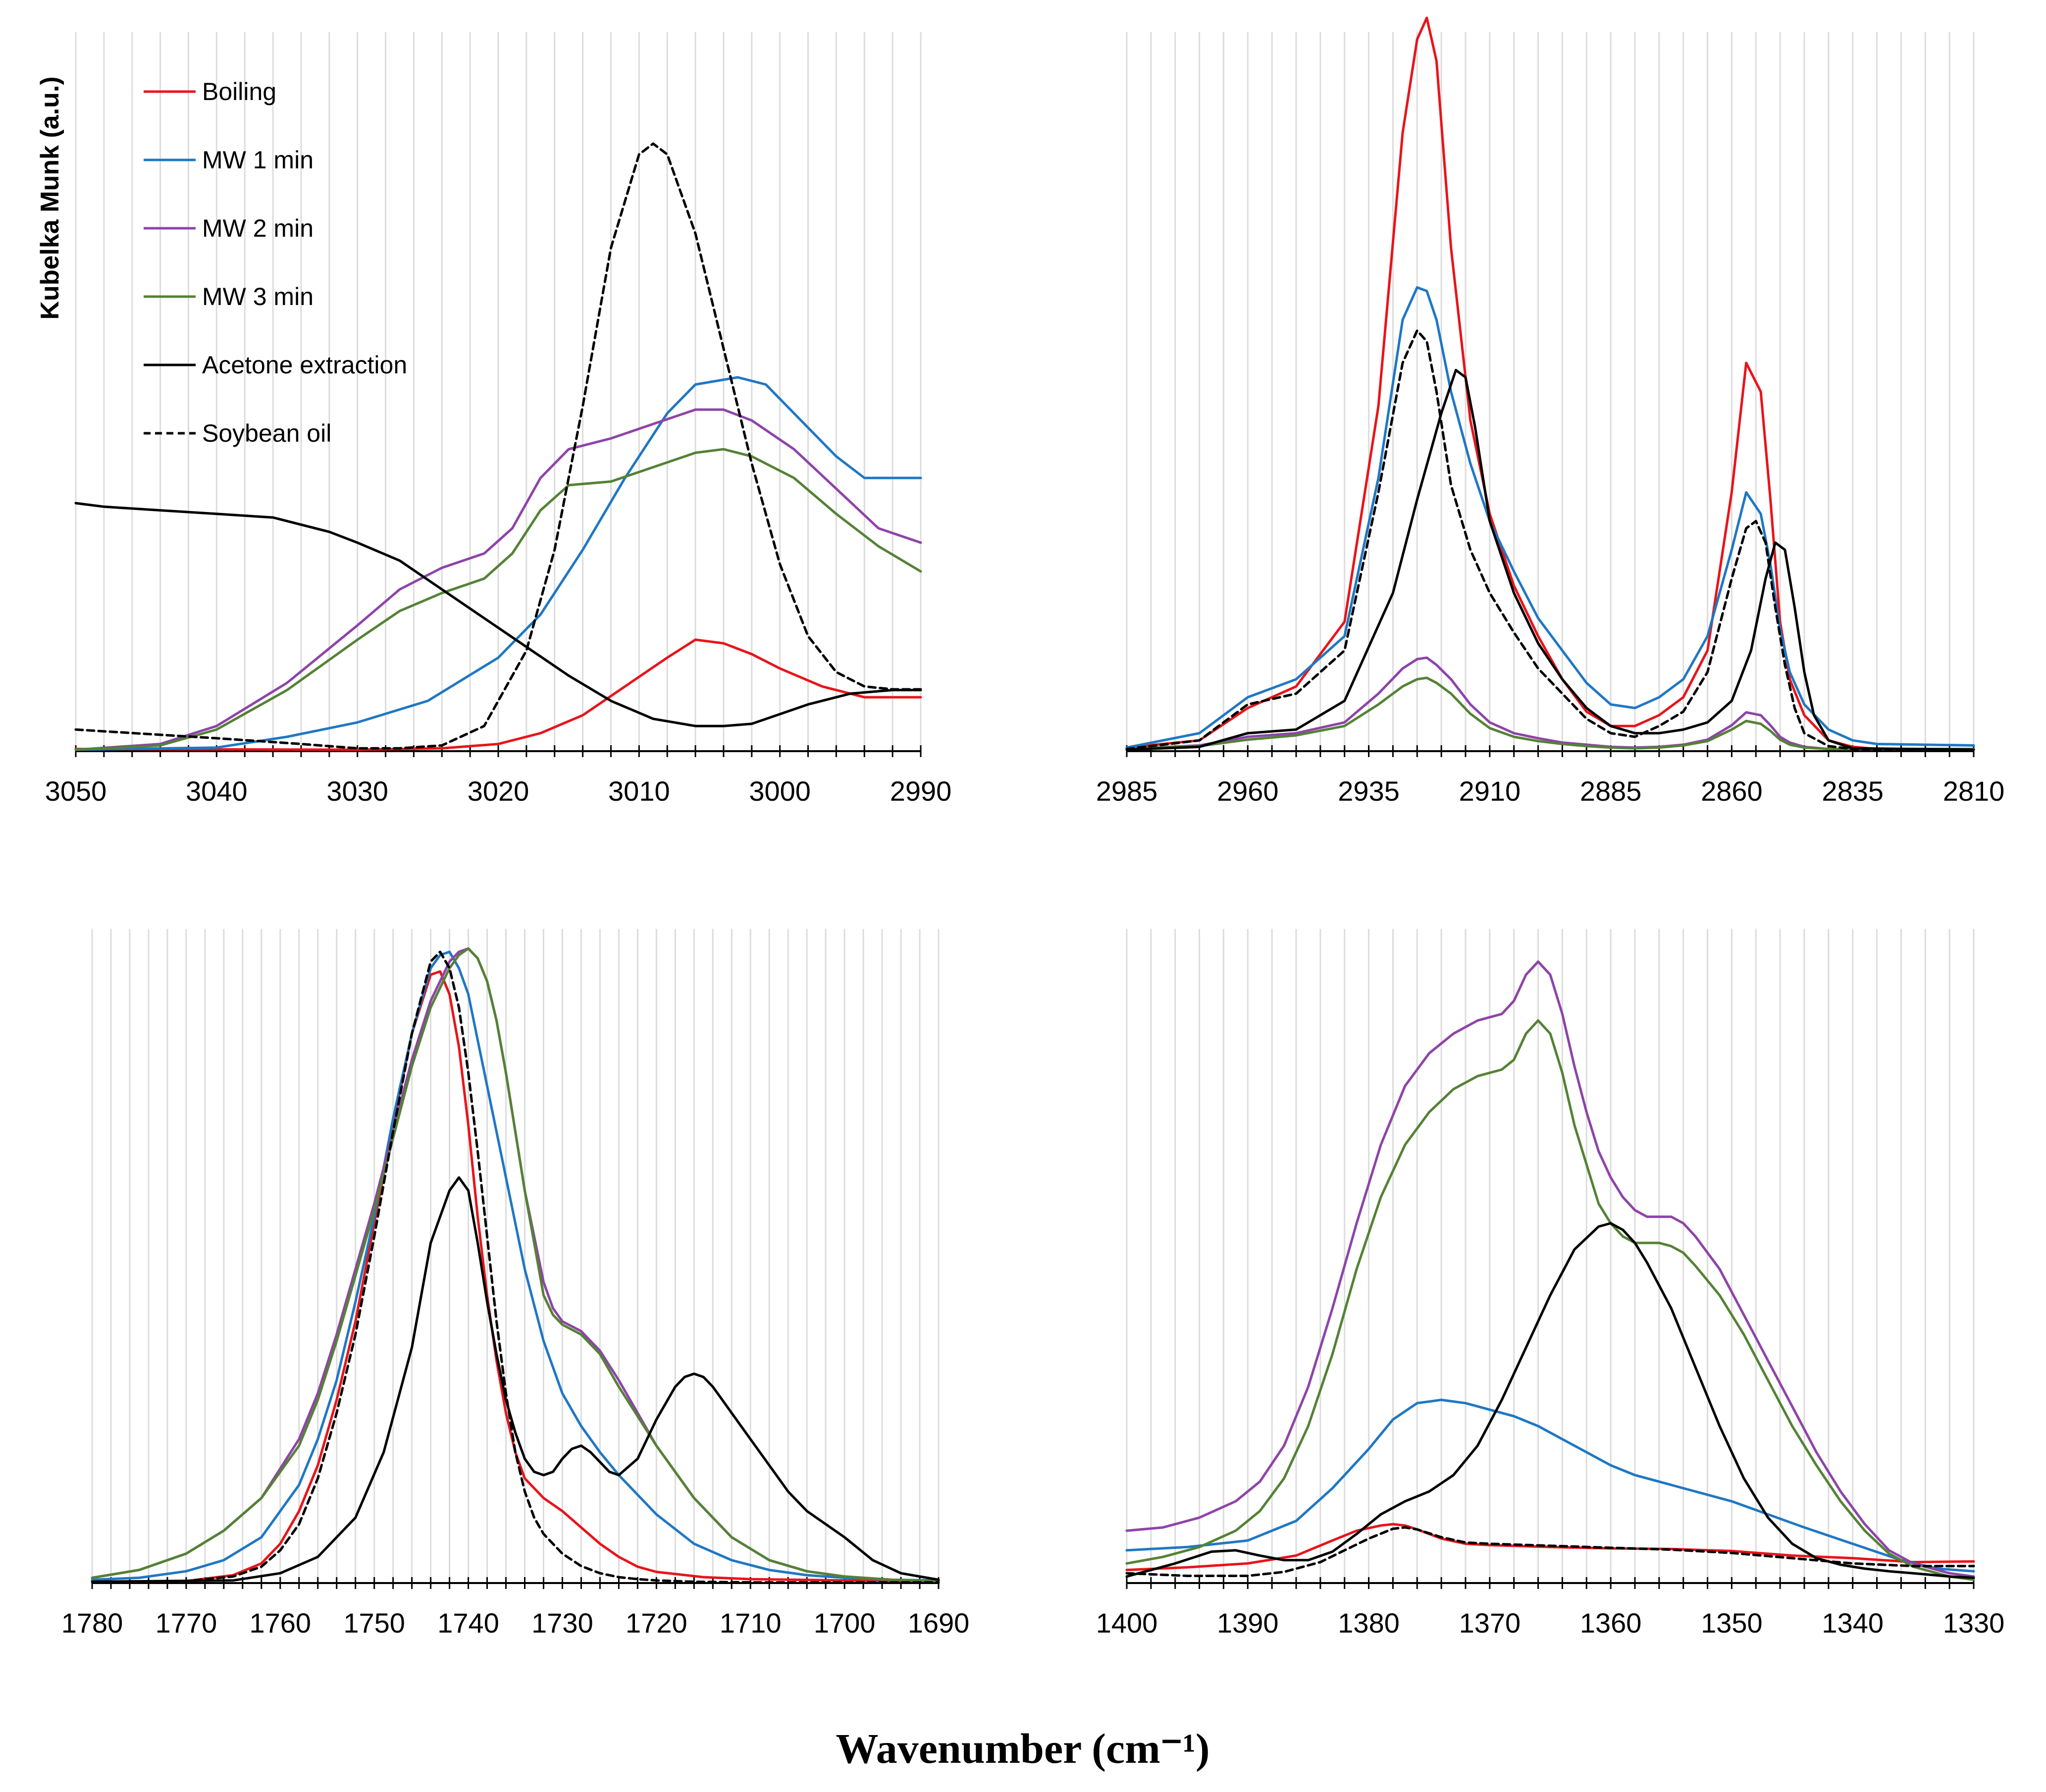  I want to click on x-tick-label: 1710, so click(751, 1622).